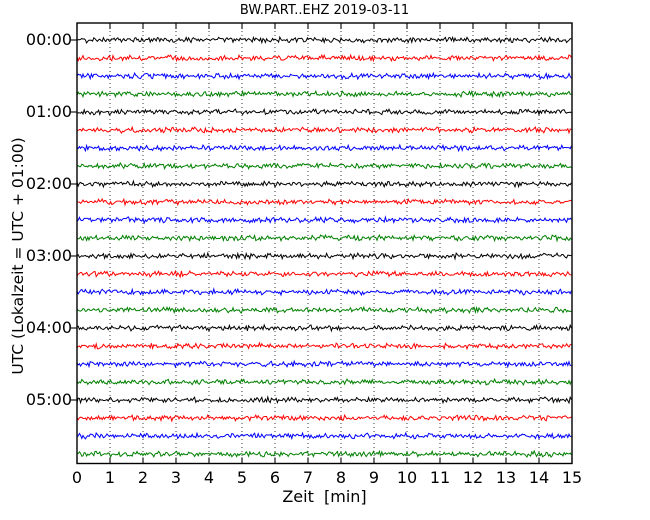 The height and width of the screenshot is (520, 650). I want to click on y-tick-label-01:00: 01:00, so click(48, 111).